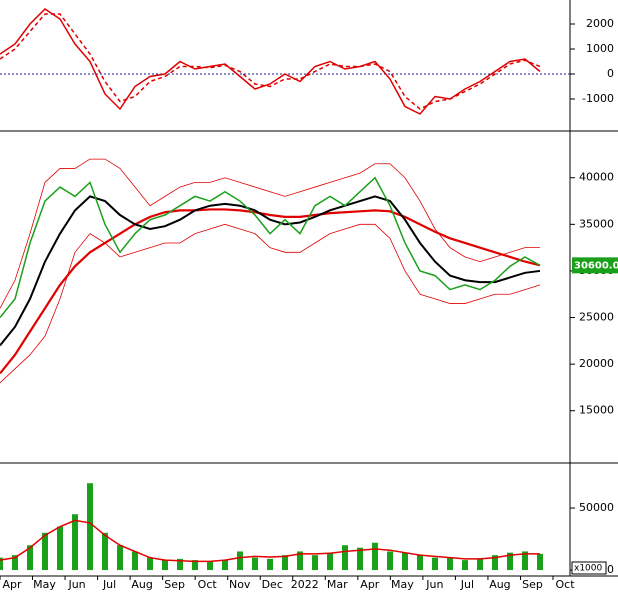 This screenshot has width=618, height=593. I want to click on unit-box, so click(589, 568).